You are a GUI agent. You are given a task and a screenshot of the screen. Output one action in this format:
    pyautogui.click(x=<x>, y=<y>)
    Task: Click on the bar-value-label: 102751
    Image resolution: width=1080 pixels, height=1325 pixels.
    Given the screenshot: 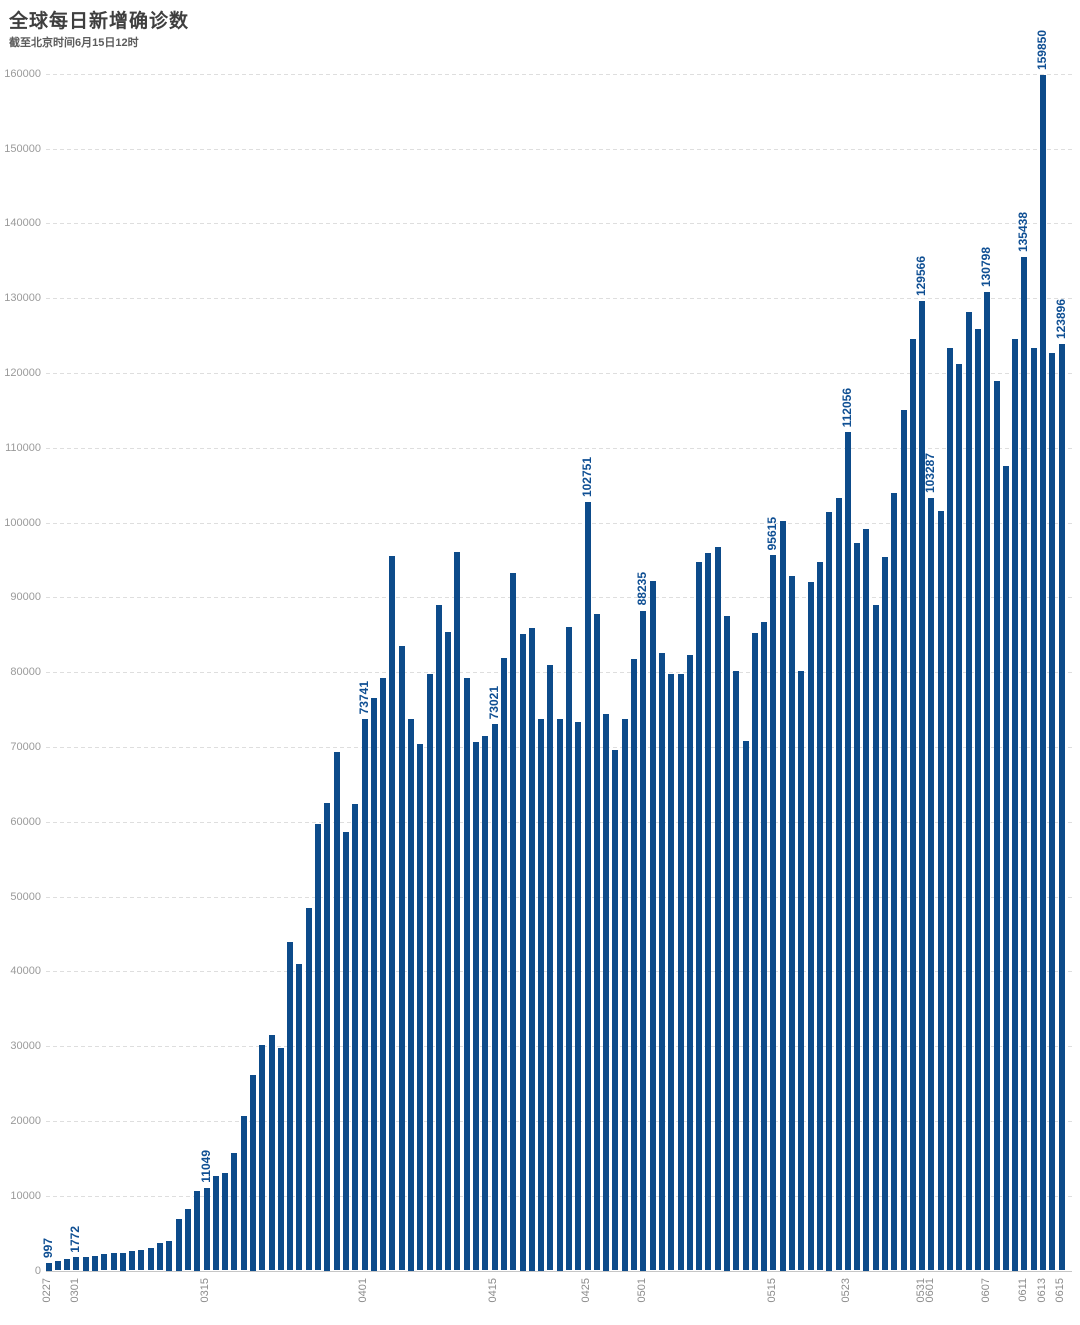 What is the action you would take?
    pyautogui.click(x=586, y=476)
    